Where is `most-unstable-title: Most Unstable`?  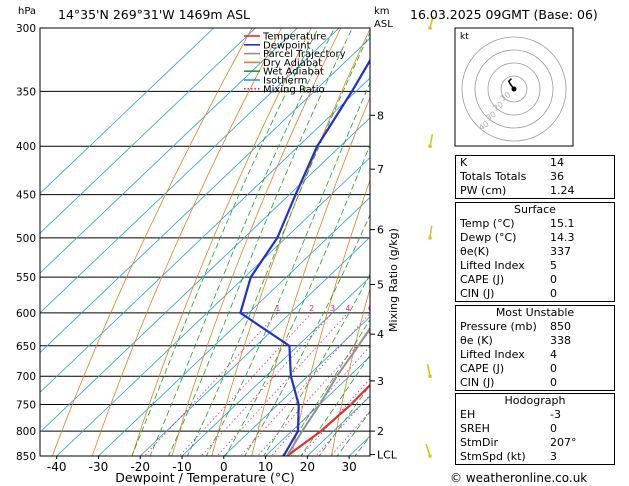 most-unstable-title: Most Unstable is located at coordinates (535, 312).